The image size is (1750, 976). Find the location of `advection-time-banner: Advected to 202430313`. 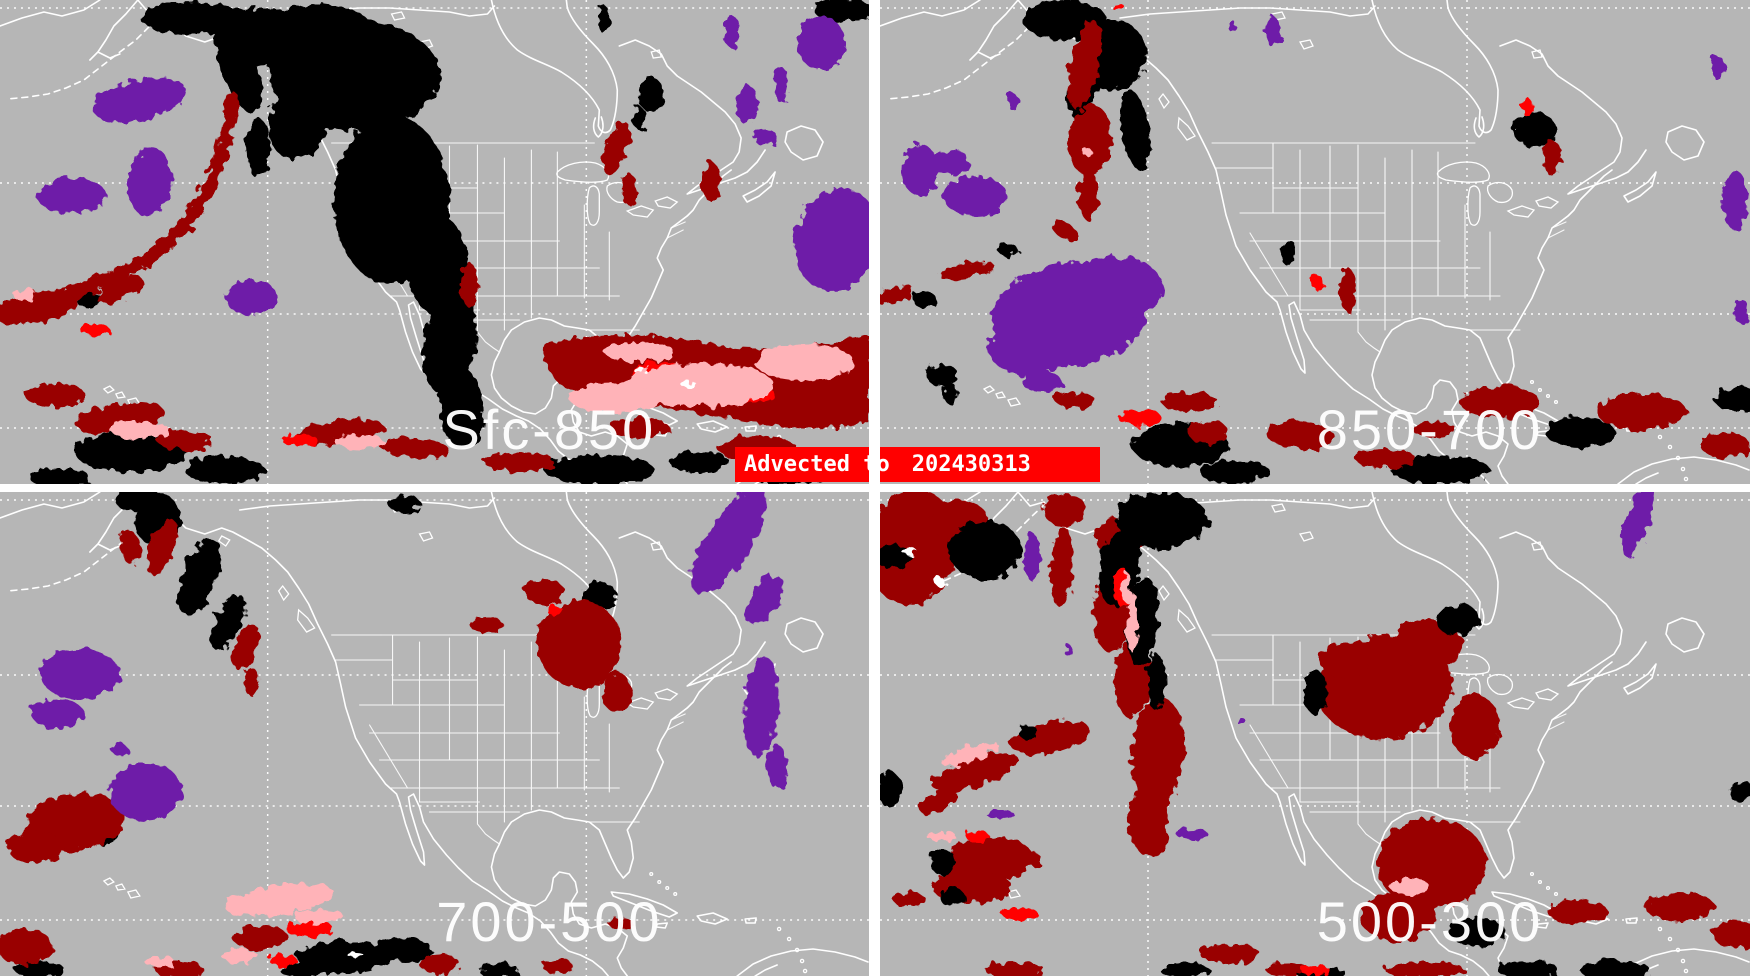

advection-time-banner: Advected to 202430313 is located at coordinates (917, 464).